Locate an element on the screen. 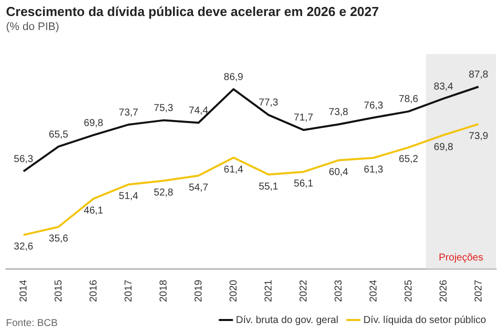  x-tick-label: 2017 is located at coordinates (128, 290).